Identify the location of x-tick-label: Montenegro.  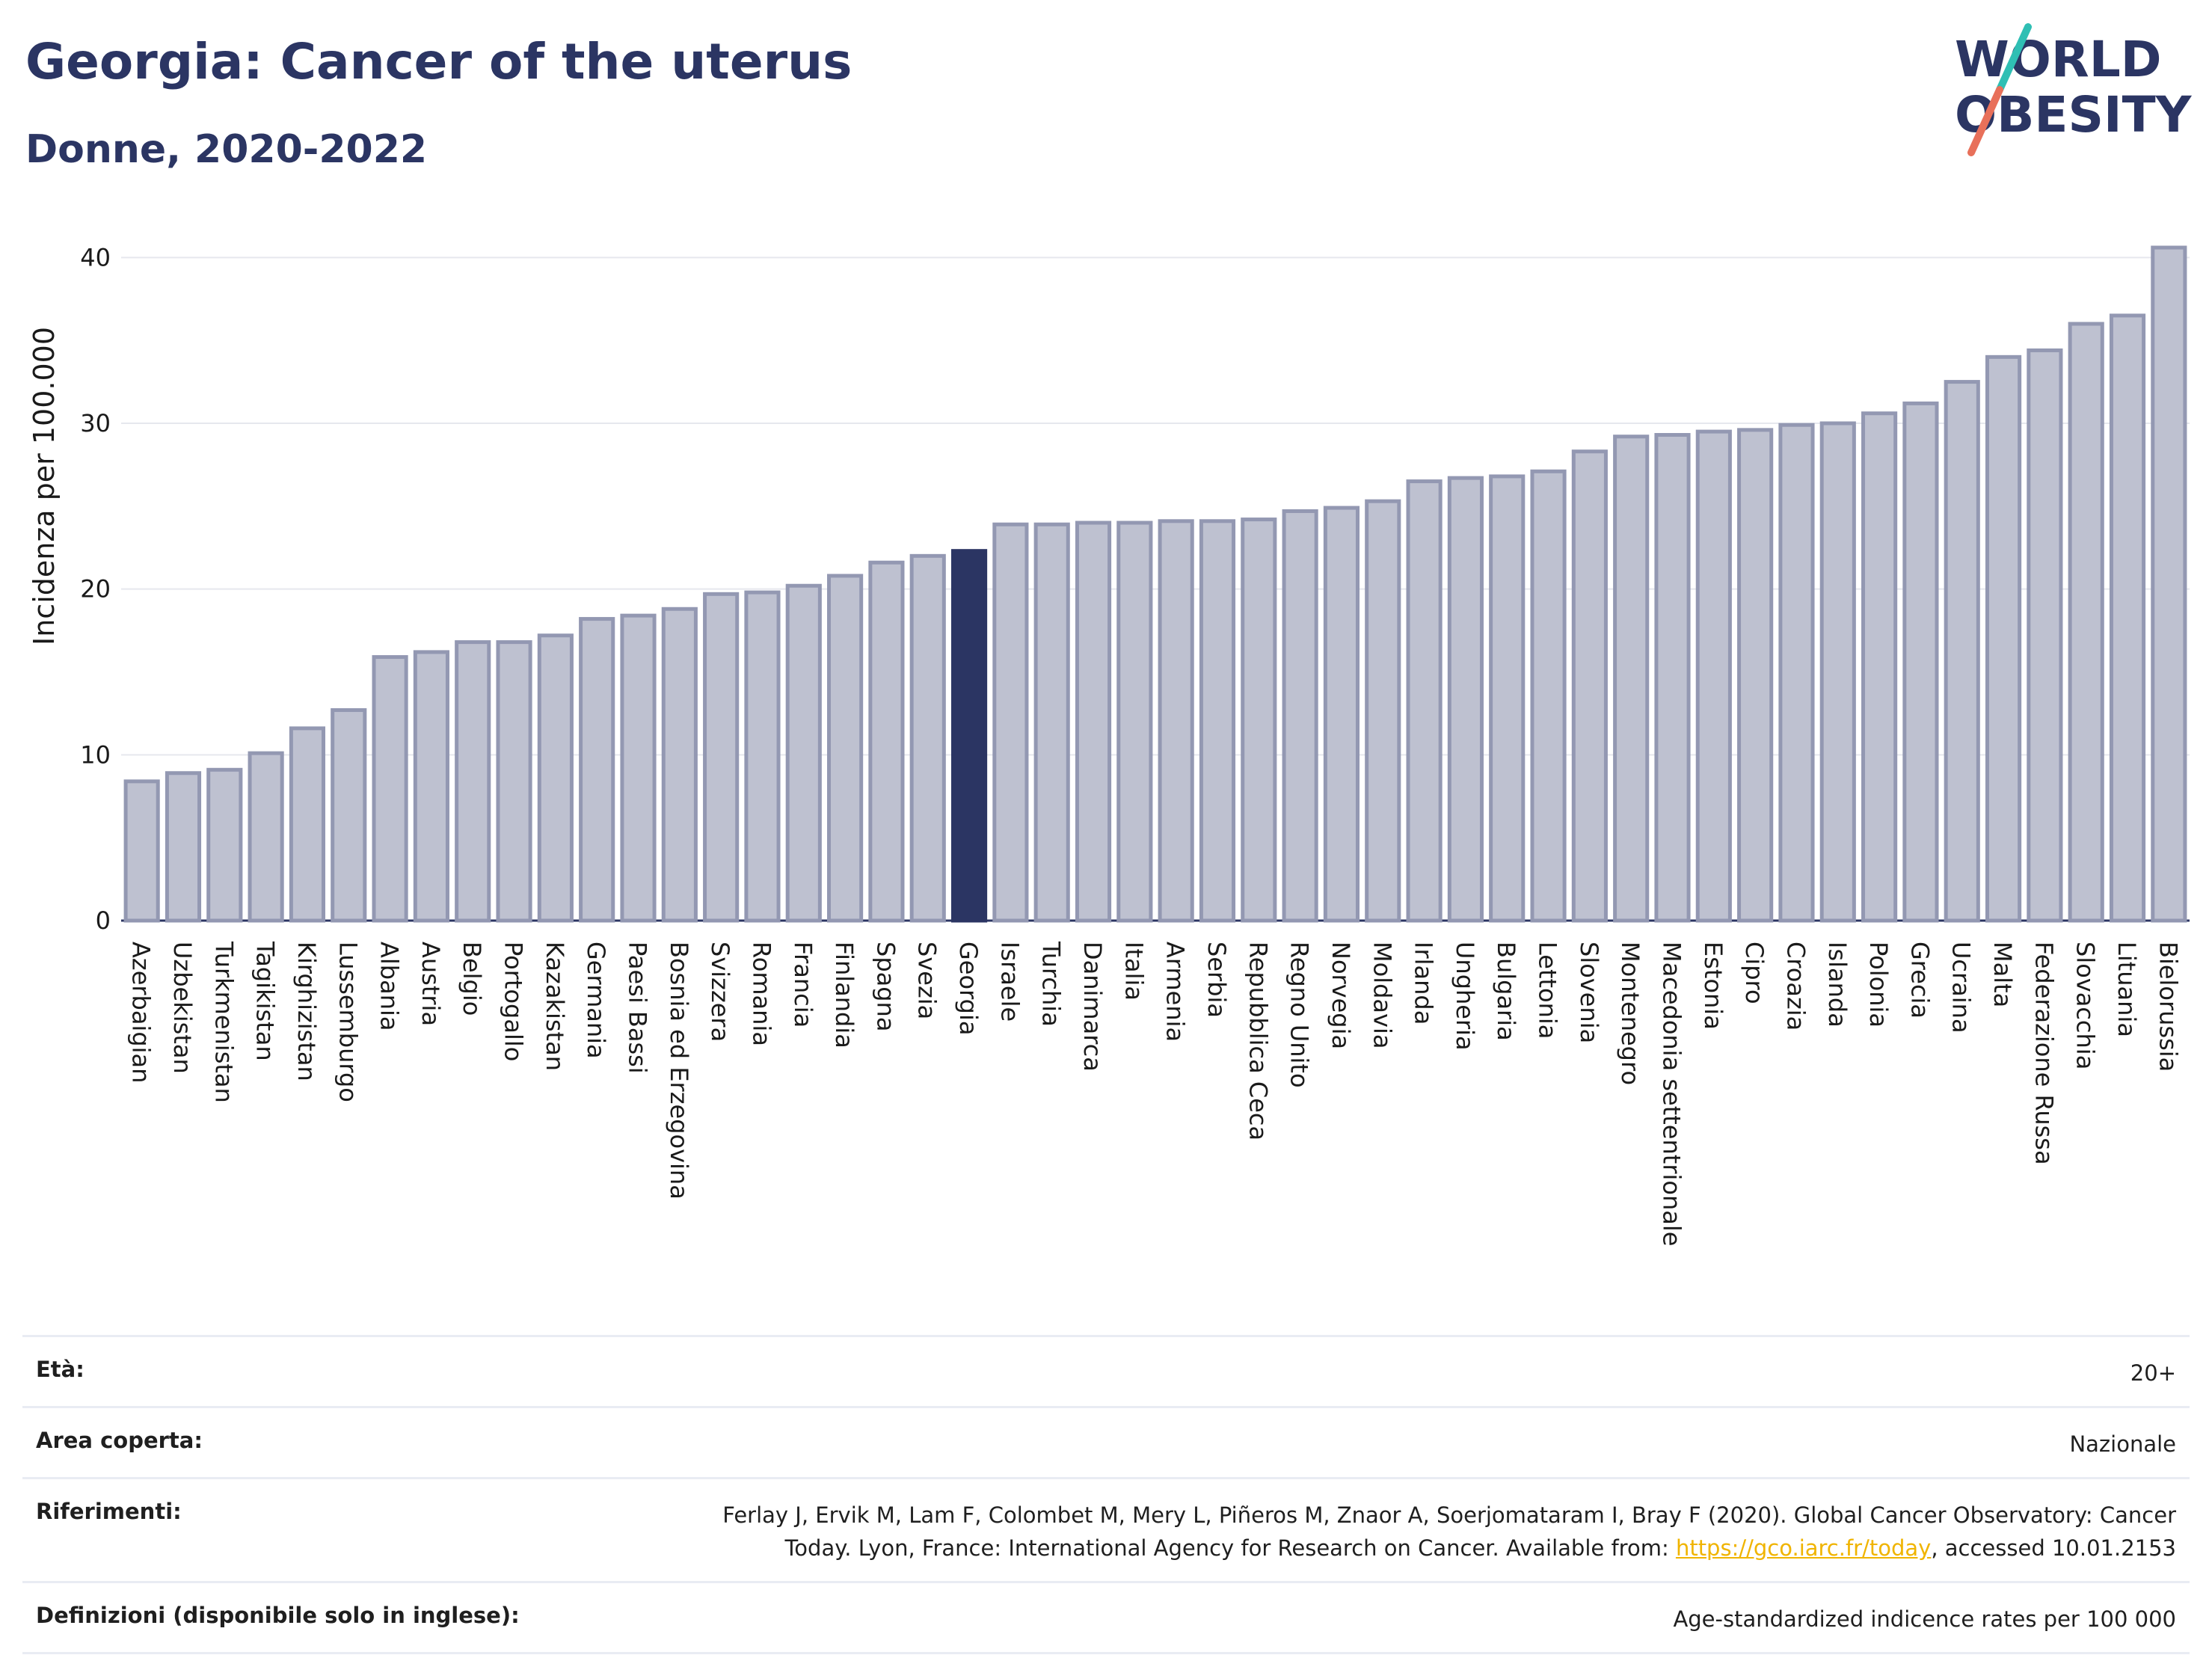
(1630, 1013).